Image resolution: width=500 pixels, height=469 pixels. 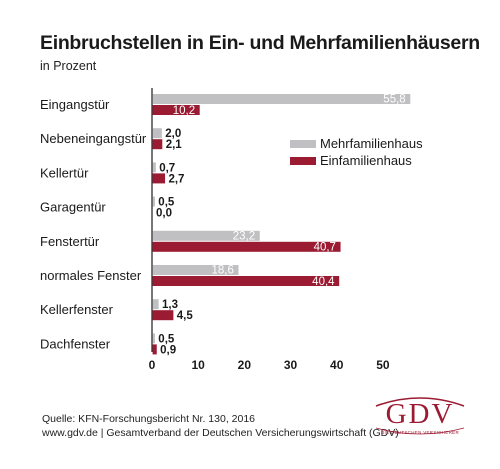 I want to click on data-label: 2,0, so click(x=173, y=134).